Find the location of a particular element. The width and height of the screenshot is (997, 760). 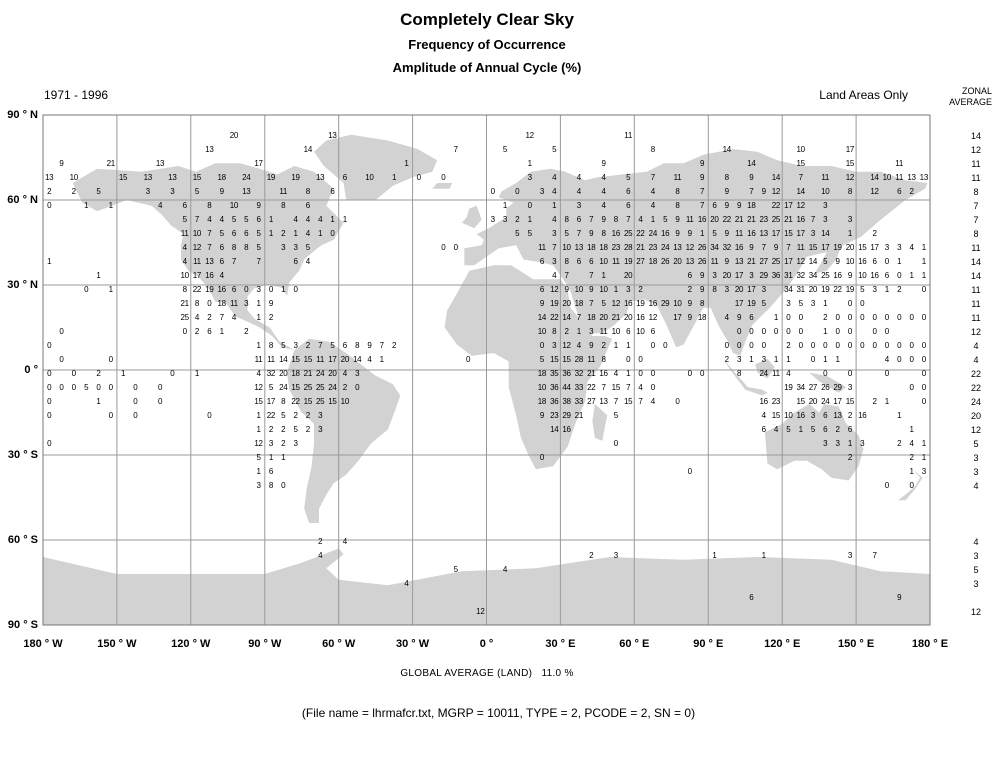

grid-value: 25 is located at coordinates (320, 387).